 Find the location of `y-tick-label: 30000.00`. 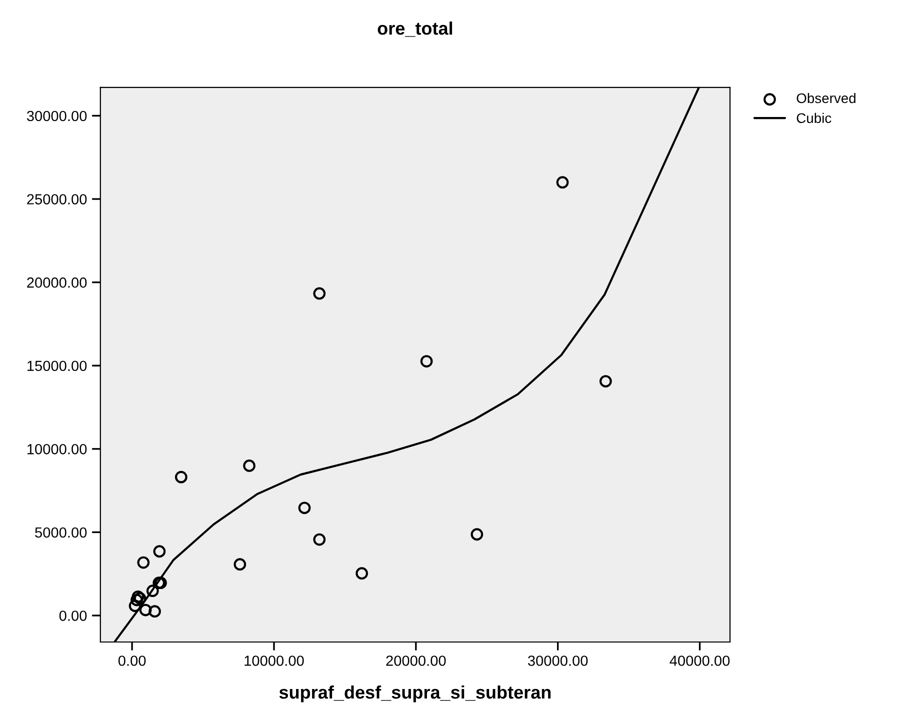

y-tick-label: 30000.00 is located at coordinates (56, 116).